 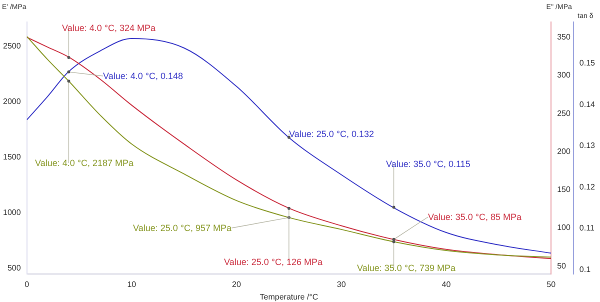 I want to click on annotation: Value: 4.0 °C, 2187 MPa, so click(x=84, y=163).